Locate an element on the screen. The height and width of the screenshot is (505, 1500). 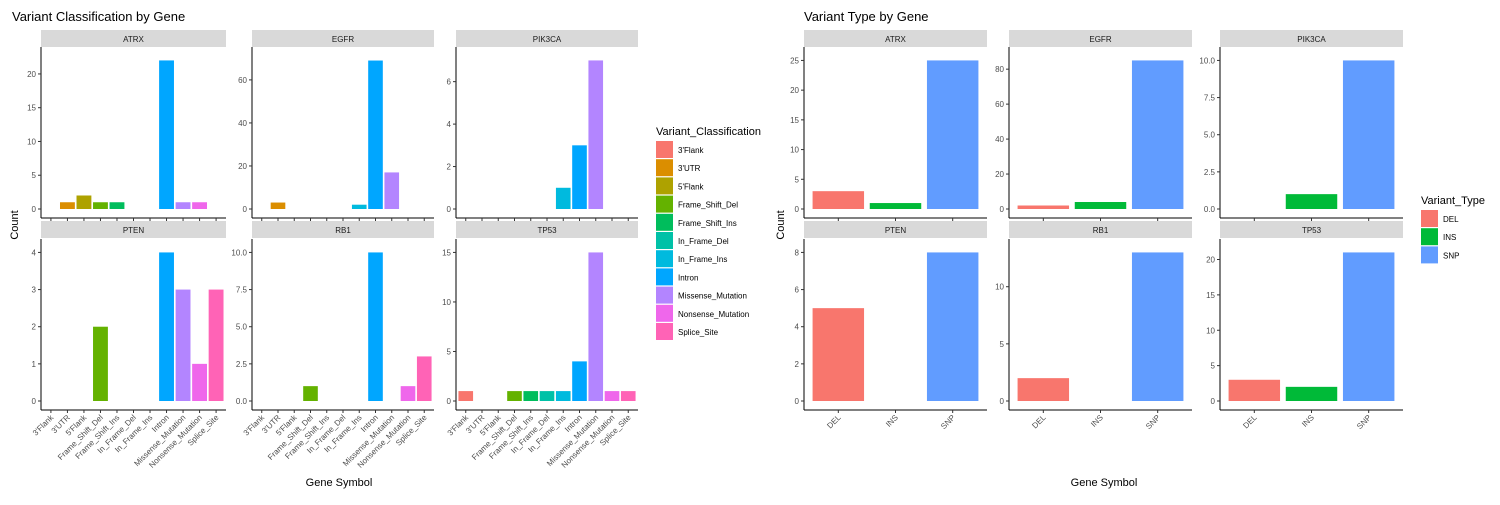
chart-1-panel-pten-y-tick-label: 0 is located at coordinates (34, 401).